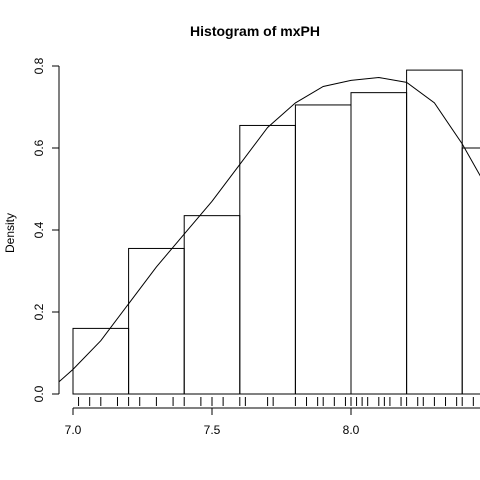  What do you see at coordinates (212, 430) in the screenshot?
I see `x-tick-label: 7.5` at bounding box center [212, 430].